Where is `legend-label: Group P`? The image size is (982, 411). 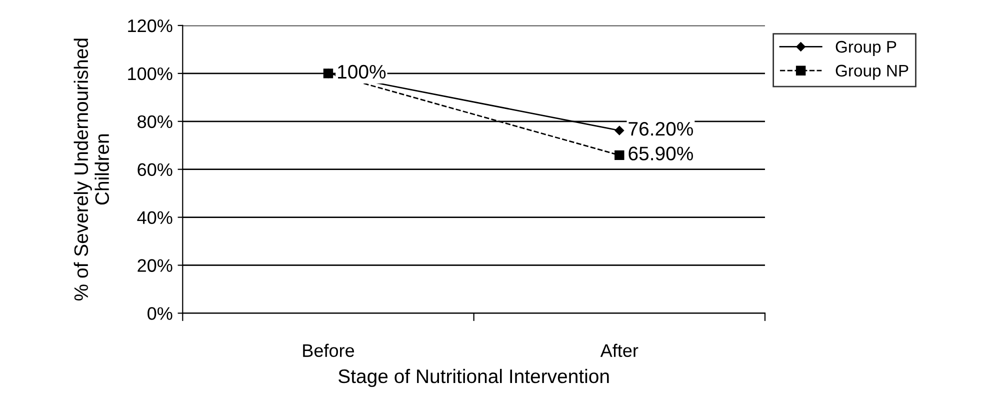
legend-label: Group P is located at coordinates (866, 48).